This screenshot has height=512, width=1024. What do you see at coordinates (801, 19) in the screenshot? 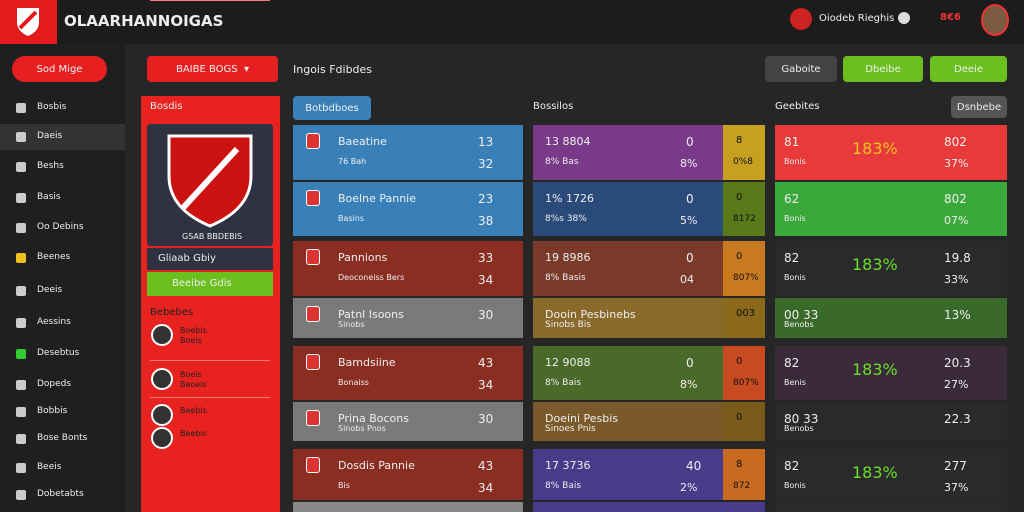
I see `club-icon` at bounding box center [801, 19].